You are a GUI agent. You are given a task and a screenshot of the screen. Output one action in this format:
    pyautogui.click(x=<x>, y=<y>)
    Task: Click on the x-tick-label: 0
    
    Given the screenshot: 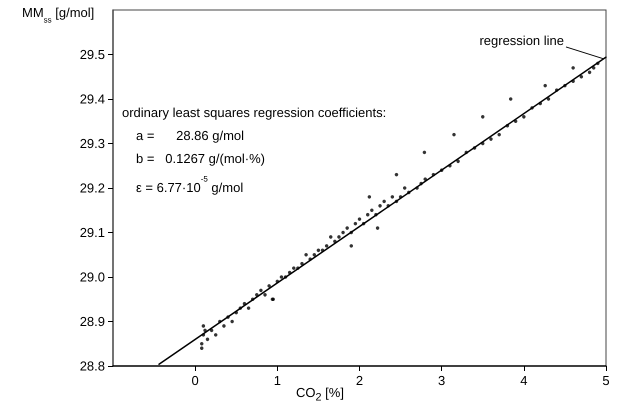 What is the action you would take?
    pyautogui.click(x=195, y=380)
    